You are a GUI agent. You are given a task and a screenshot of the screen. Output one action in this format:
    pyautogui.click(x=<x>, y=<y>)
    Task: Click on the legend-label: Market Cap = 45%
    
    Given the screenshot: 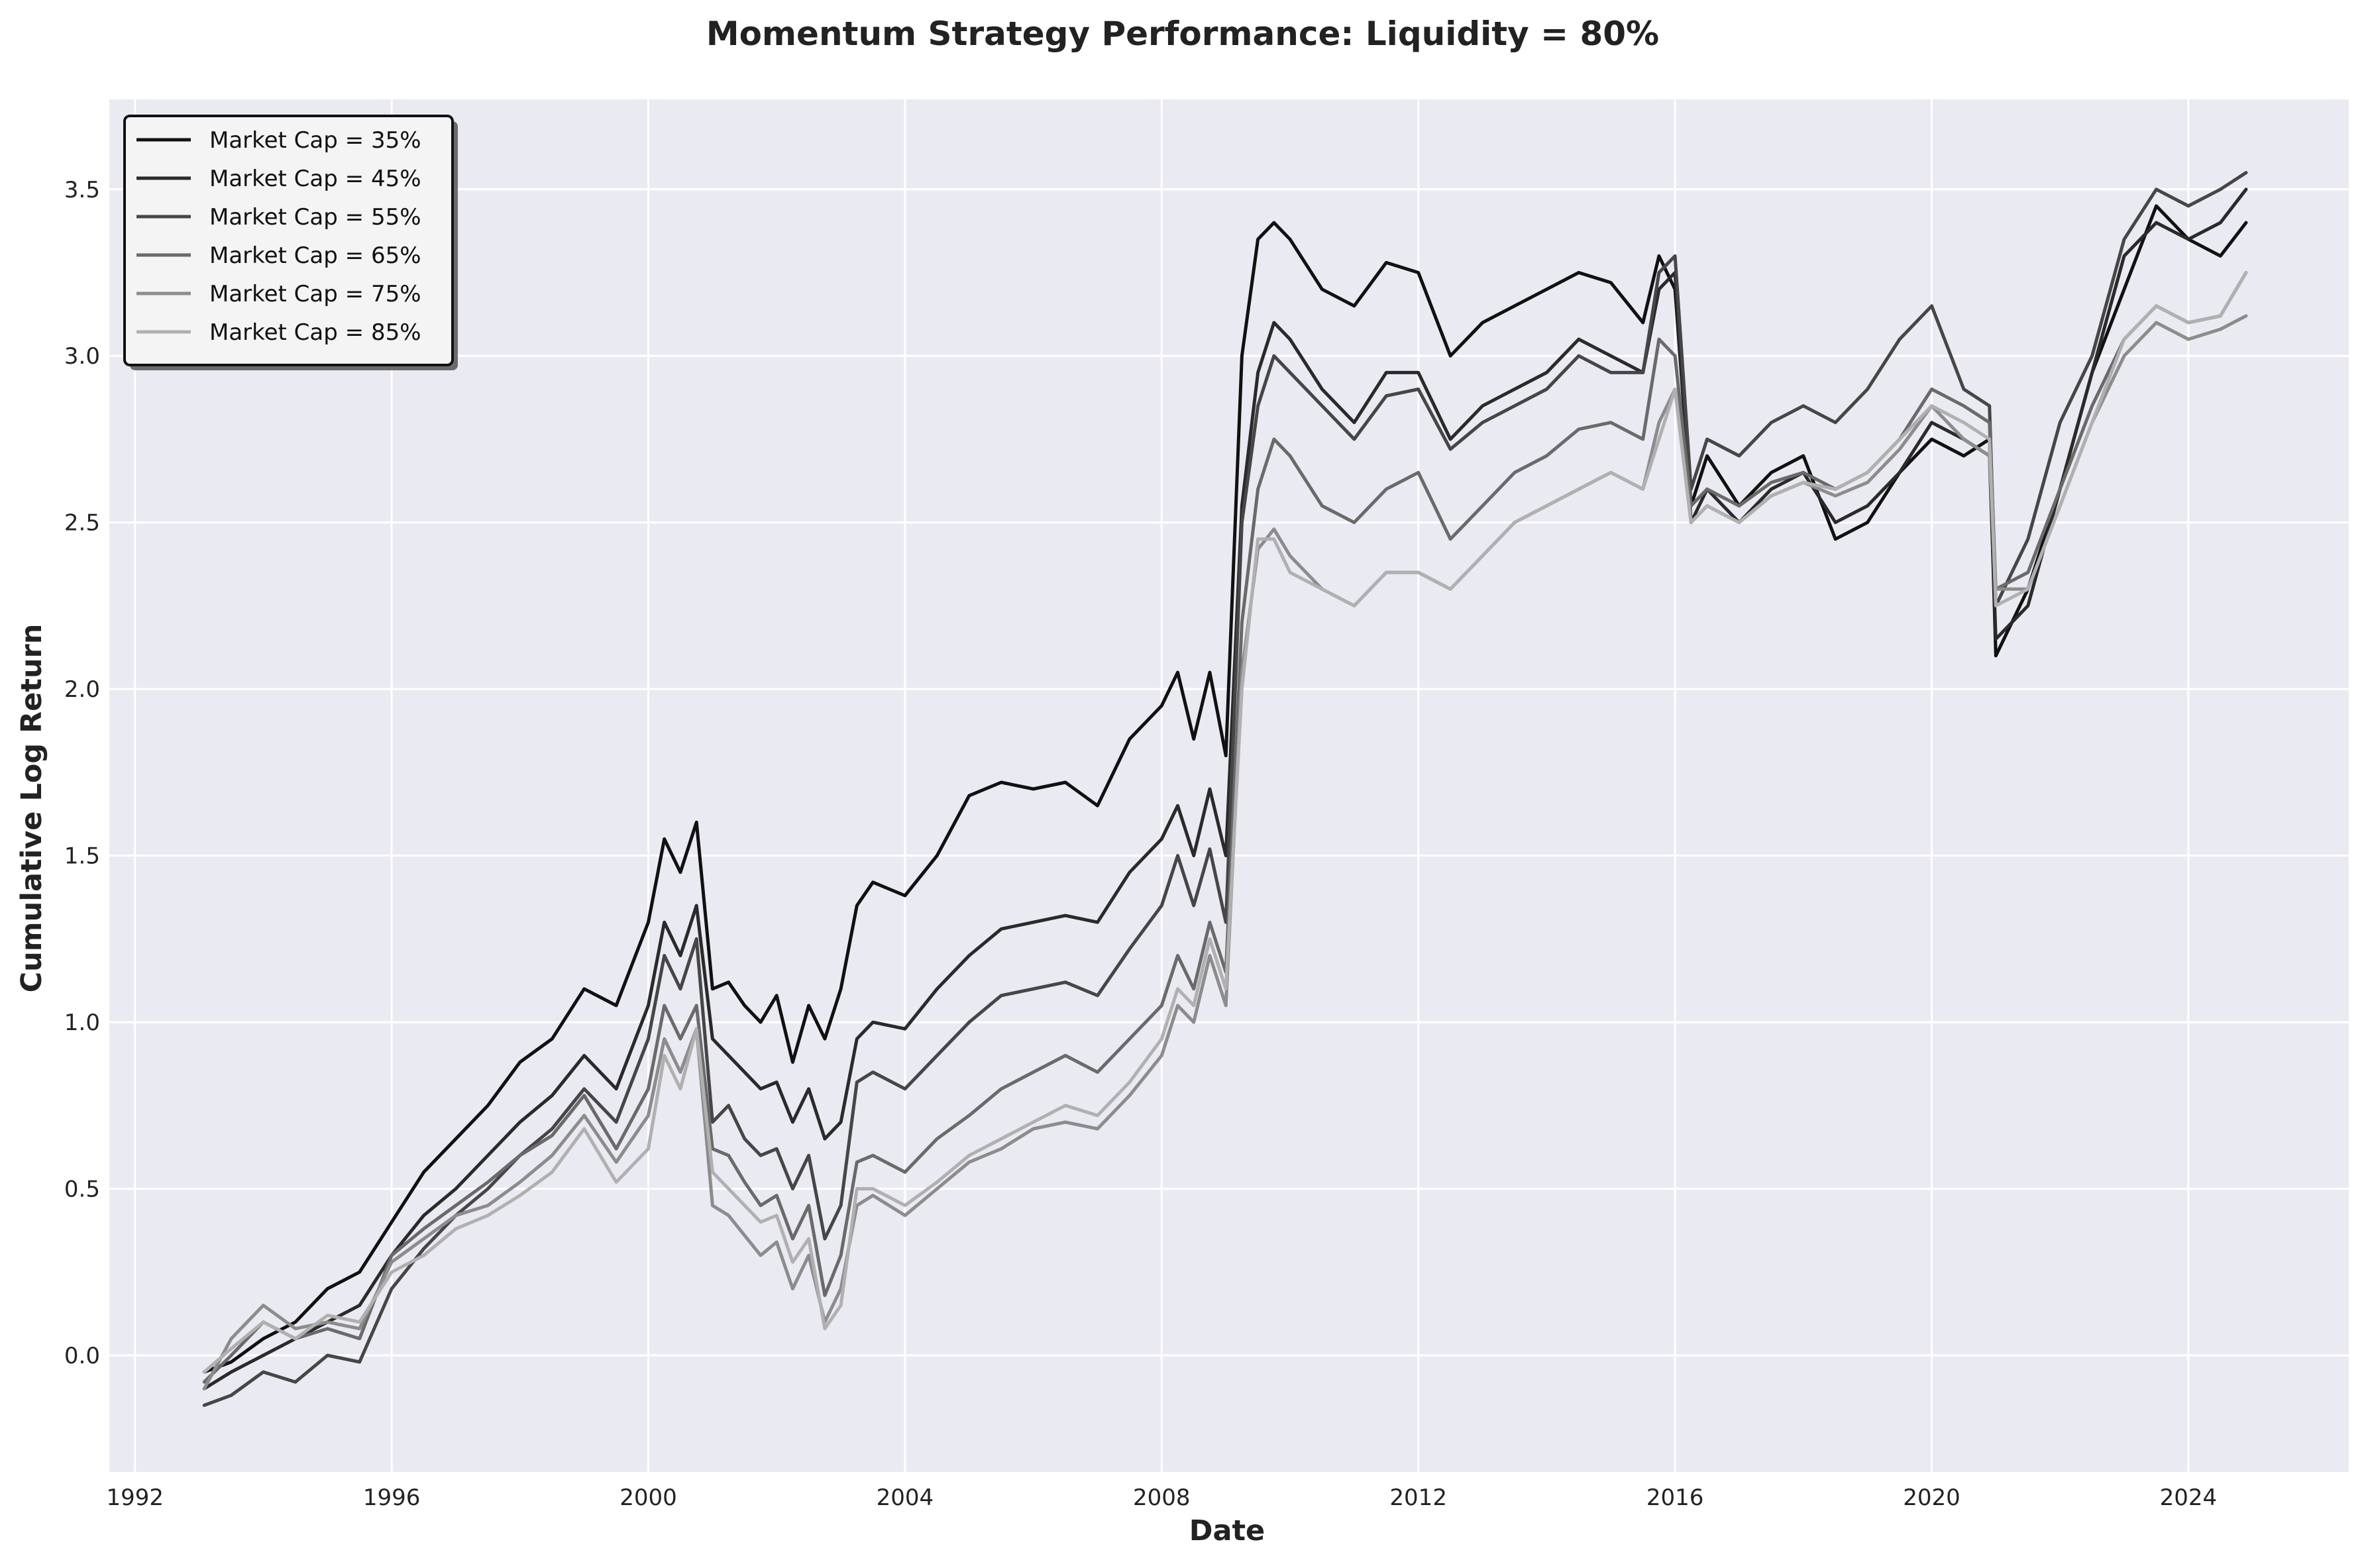 What is the action you would take?
    pyautogui.click(x=315, y=179)
    